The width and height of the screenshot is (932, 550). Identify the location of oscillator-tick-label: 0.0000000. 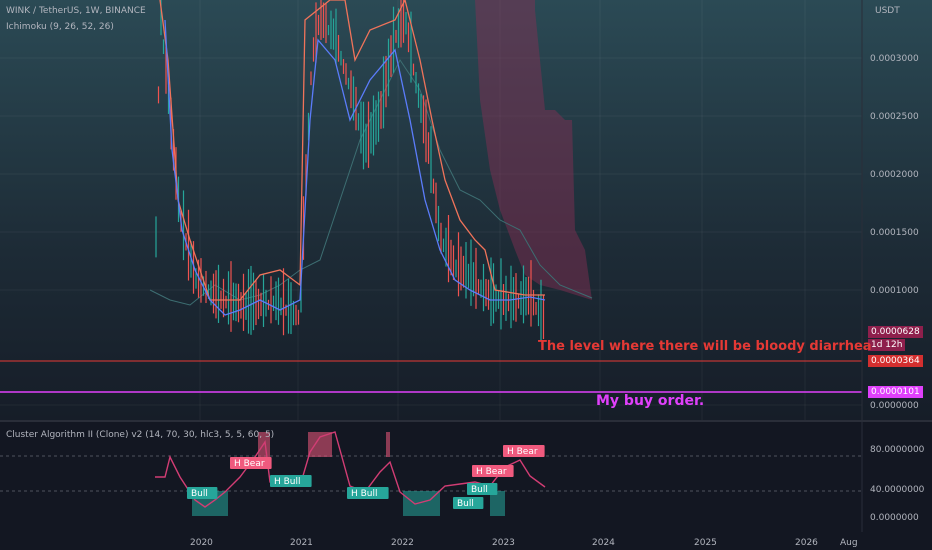
(894, 518).